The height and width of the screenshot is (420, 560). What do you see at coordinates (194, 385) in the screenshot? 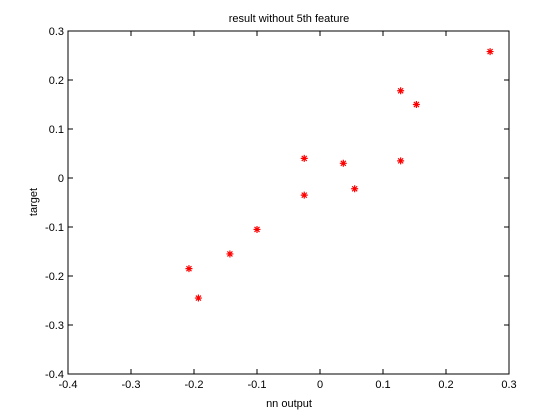
I see `x-tick-label: -0.2` at bounding box center [194, 385].